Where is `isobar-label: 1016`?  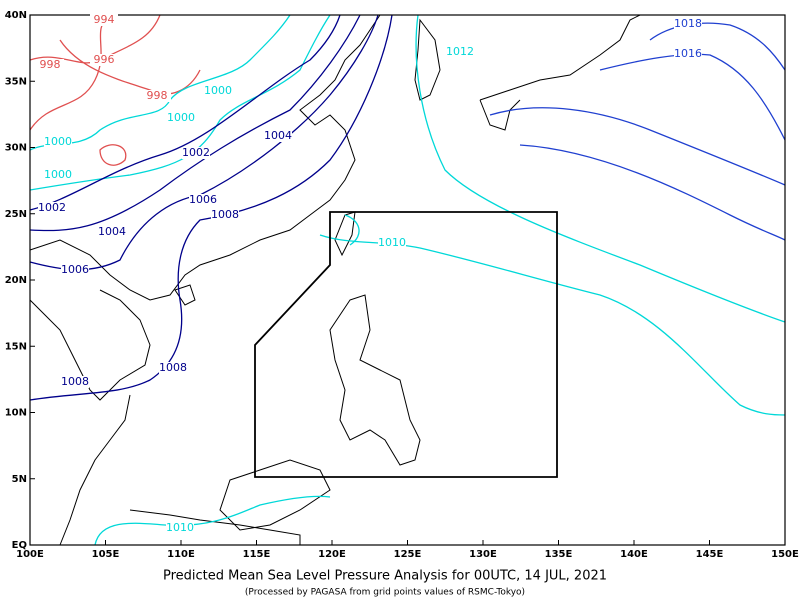 isobar-label: 1016 is located at coordinates (688, 53).